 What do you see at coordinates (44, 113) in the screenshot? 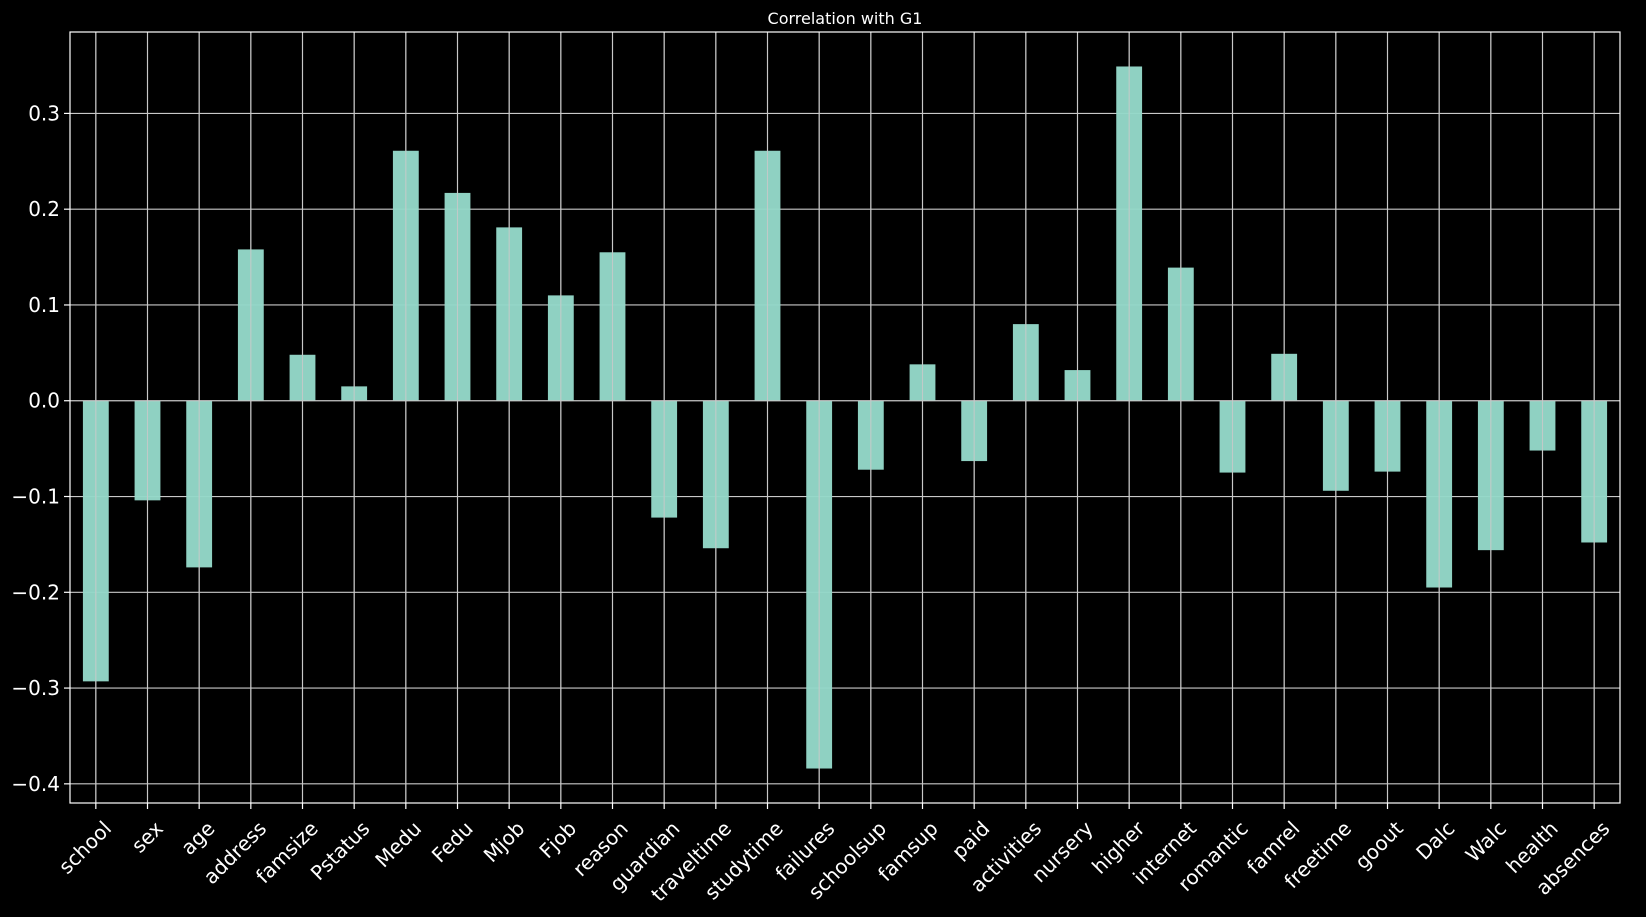
I see `y-tick-label: 0.3` at bounding box center [44, 113].